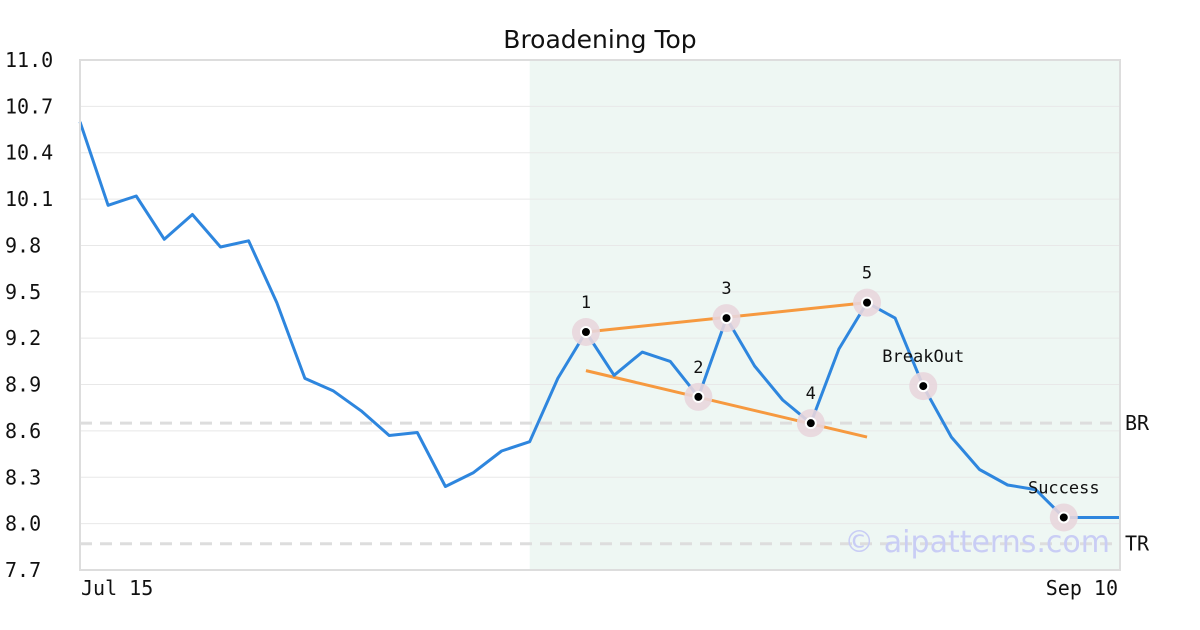  What do you see at coordinates (923, 357) in the screenshot?
I see `point-label-breakout: BreakOut` at bounding box center [923, 357].